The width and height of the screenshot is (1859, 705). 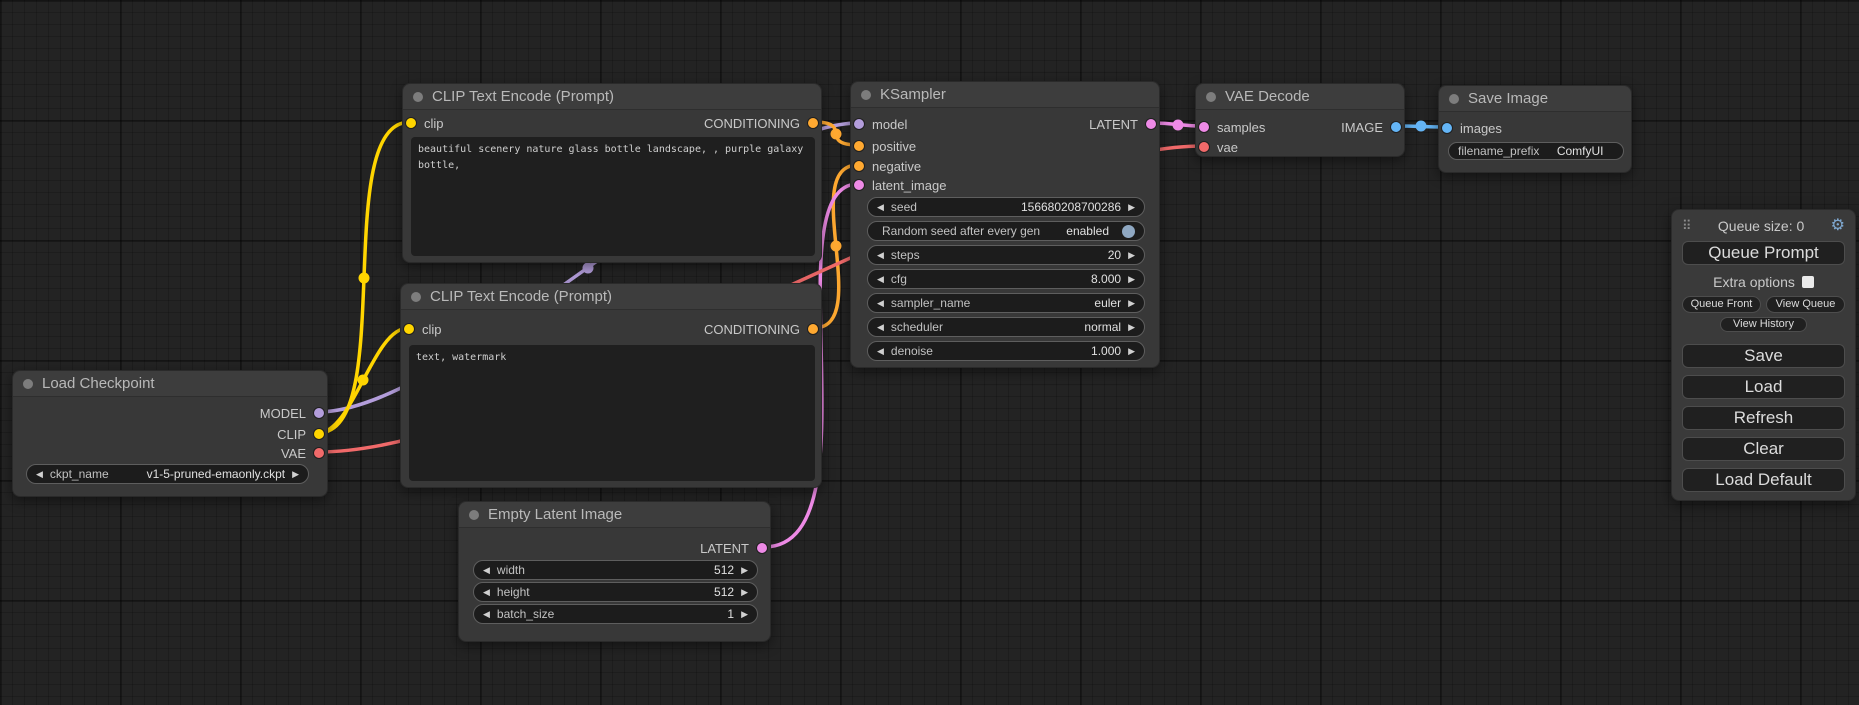 I want to click on batch-size-widget: ◀ batch_size 1 ▶, so click(x=615, y=614).